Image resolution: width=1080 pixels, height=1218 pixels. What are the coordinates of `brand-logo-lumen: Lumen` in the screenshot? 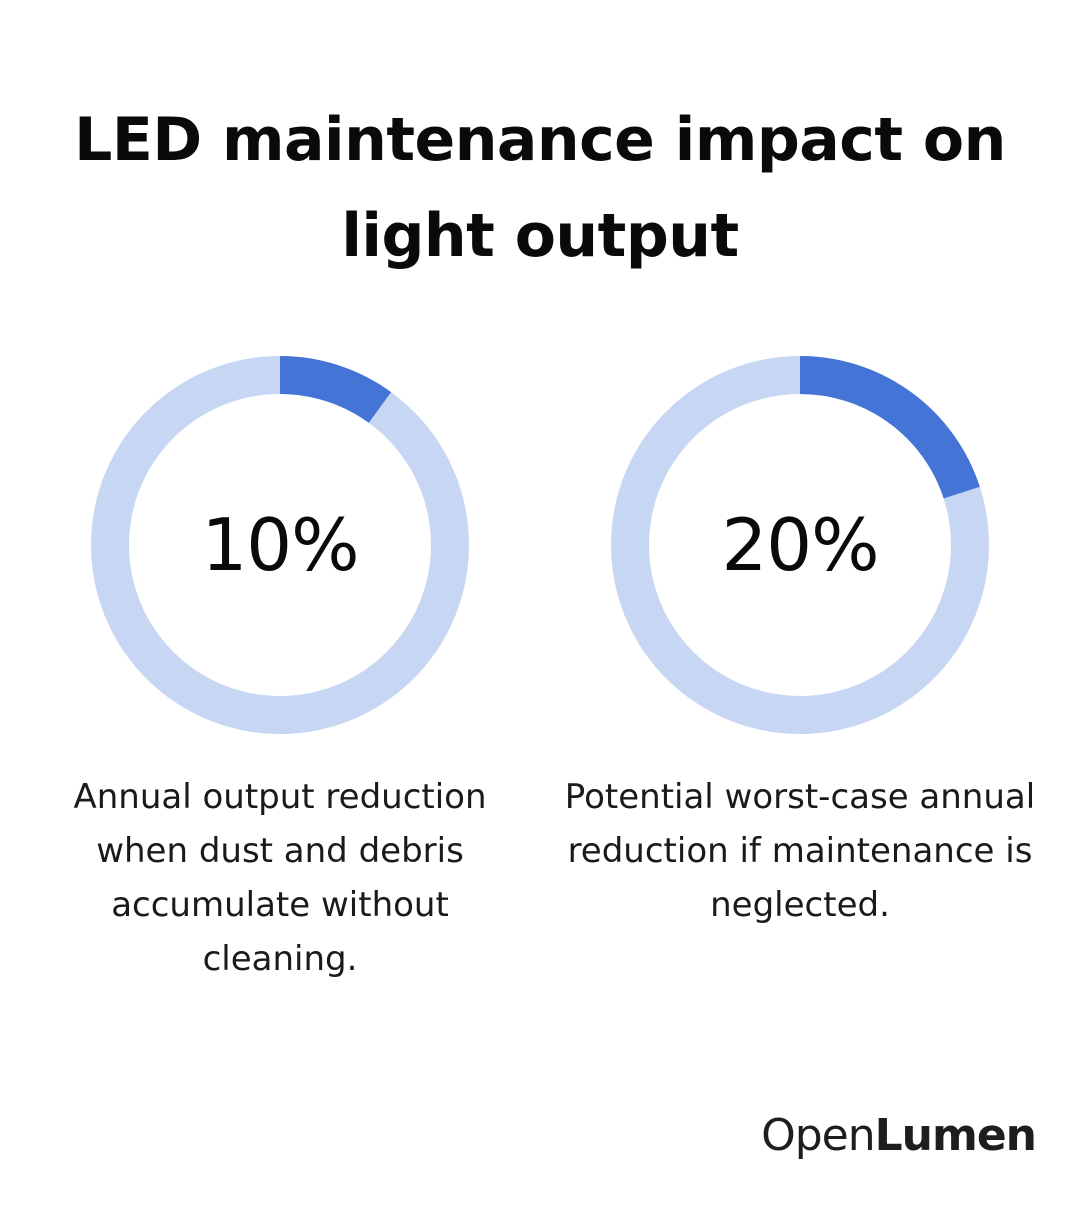 It's located at (955, 1135).